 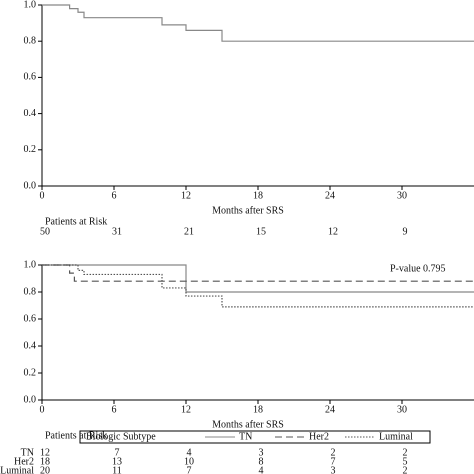 I want to click on risk-count: 15, so click(x=261, y=231).